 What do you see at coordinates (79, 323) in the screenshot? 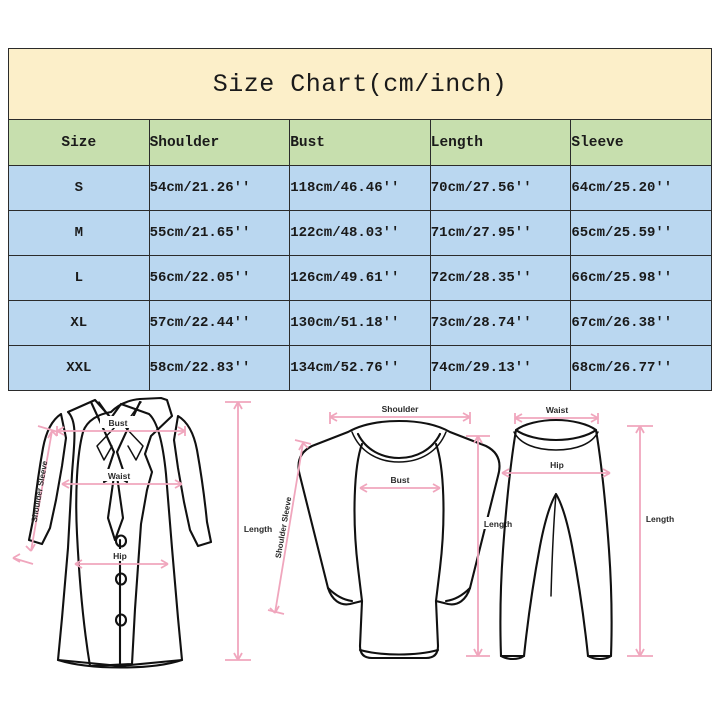
I see `cell-size: XL` at bounding box center [79, 323].